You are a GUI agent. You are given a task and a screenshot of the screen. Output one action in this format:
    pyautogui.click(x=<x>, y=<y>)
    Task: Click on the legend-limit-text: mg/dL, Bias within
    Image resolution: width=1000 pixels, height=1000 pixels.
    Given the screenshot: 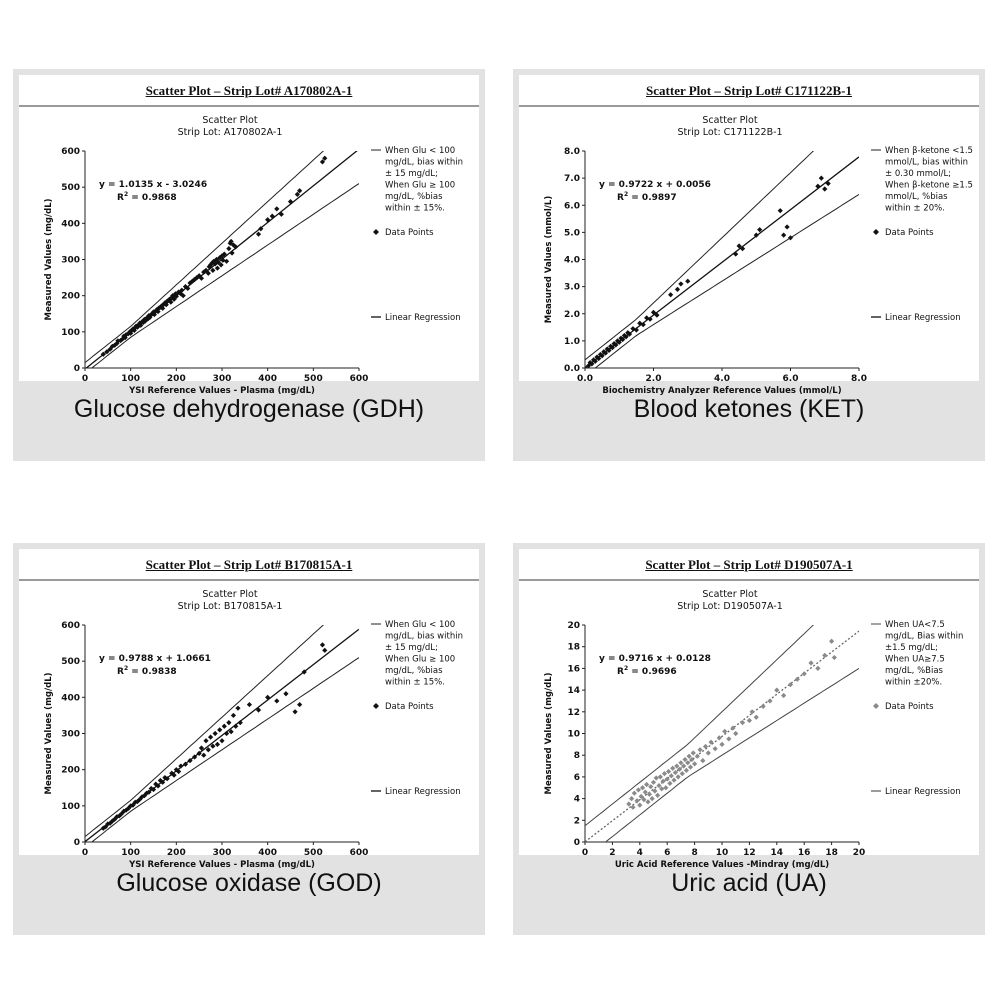 What is the action you would take?
    pyautogui.click(x=924, y=637)
    